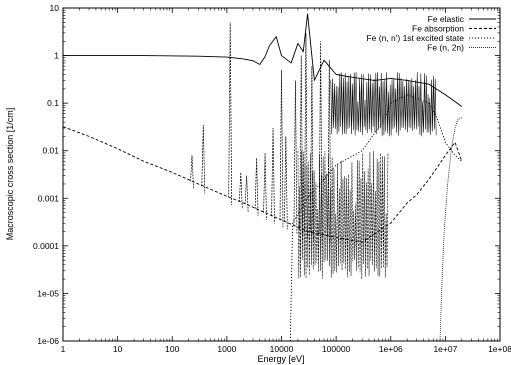 This screenshot has width=511, height=365. I want to click on y-tick-label: 1e-06, so click(48, 341).